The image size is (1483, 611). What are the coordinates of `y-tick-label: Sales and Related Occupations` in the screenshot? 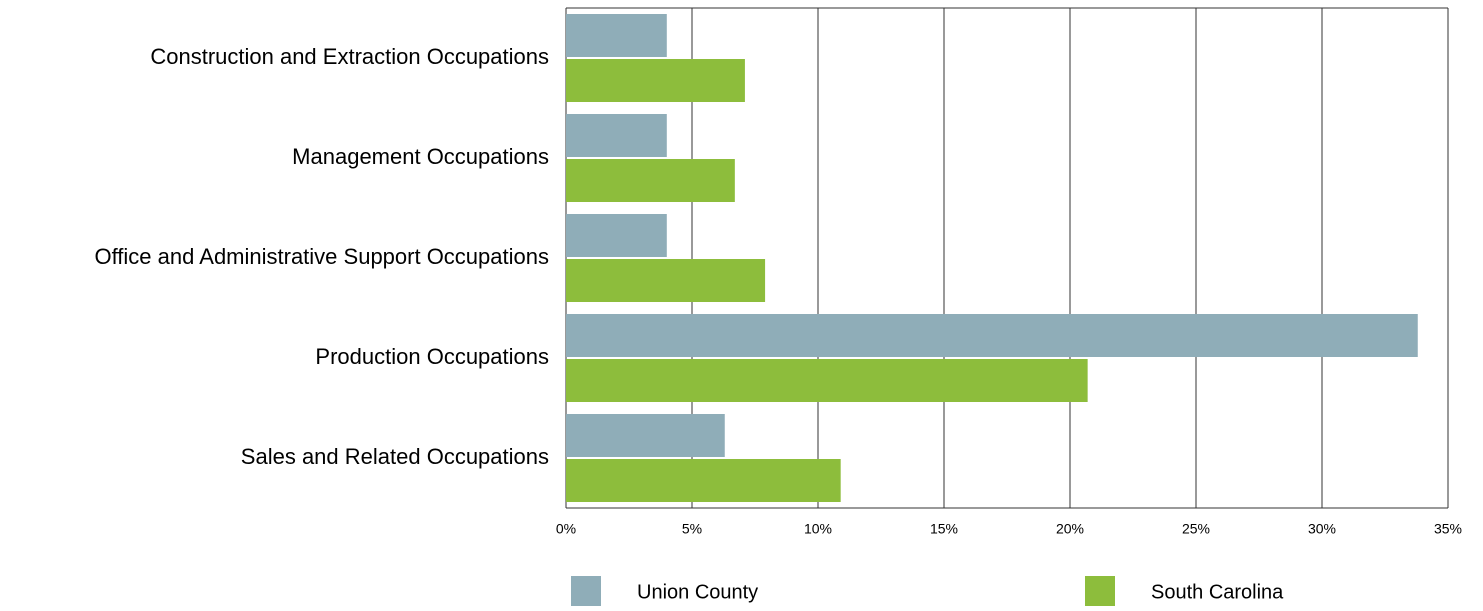 It's located at (395, 456).